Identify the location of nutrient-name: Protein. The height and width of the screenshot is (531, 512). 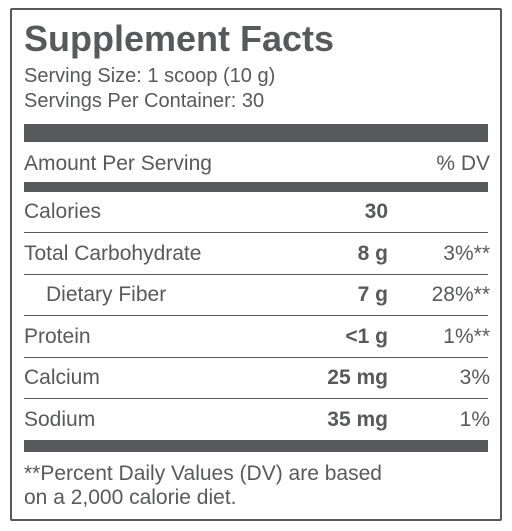
(57, 336).